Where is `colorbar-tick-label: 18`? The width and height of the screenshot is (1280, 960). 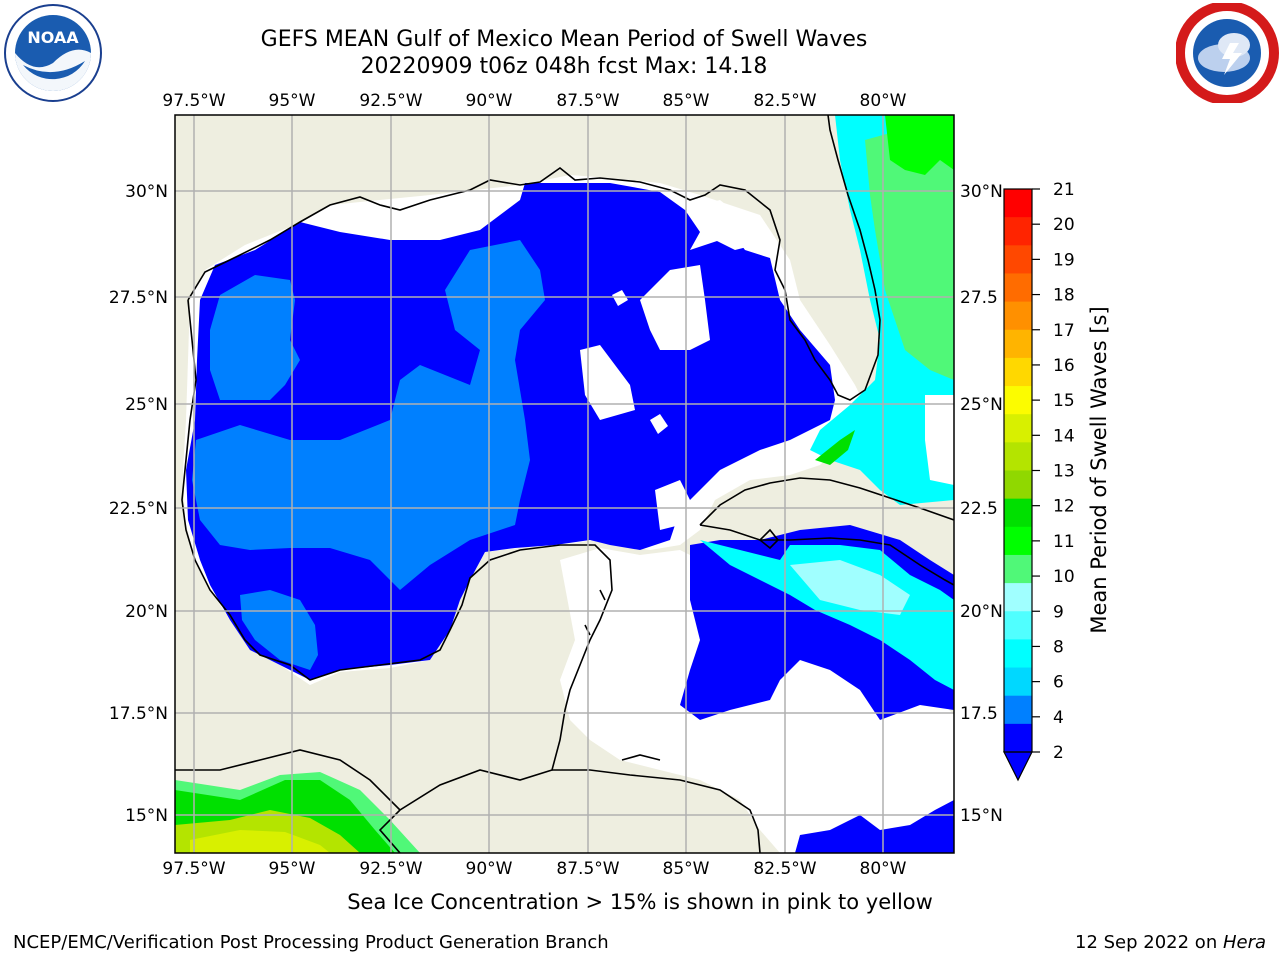
colorbar-tick-label: 18 is located at coordinates (1064, 296).